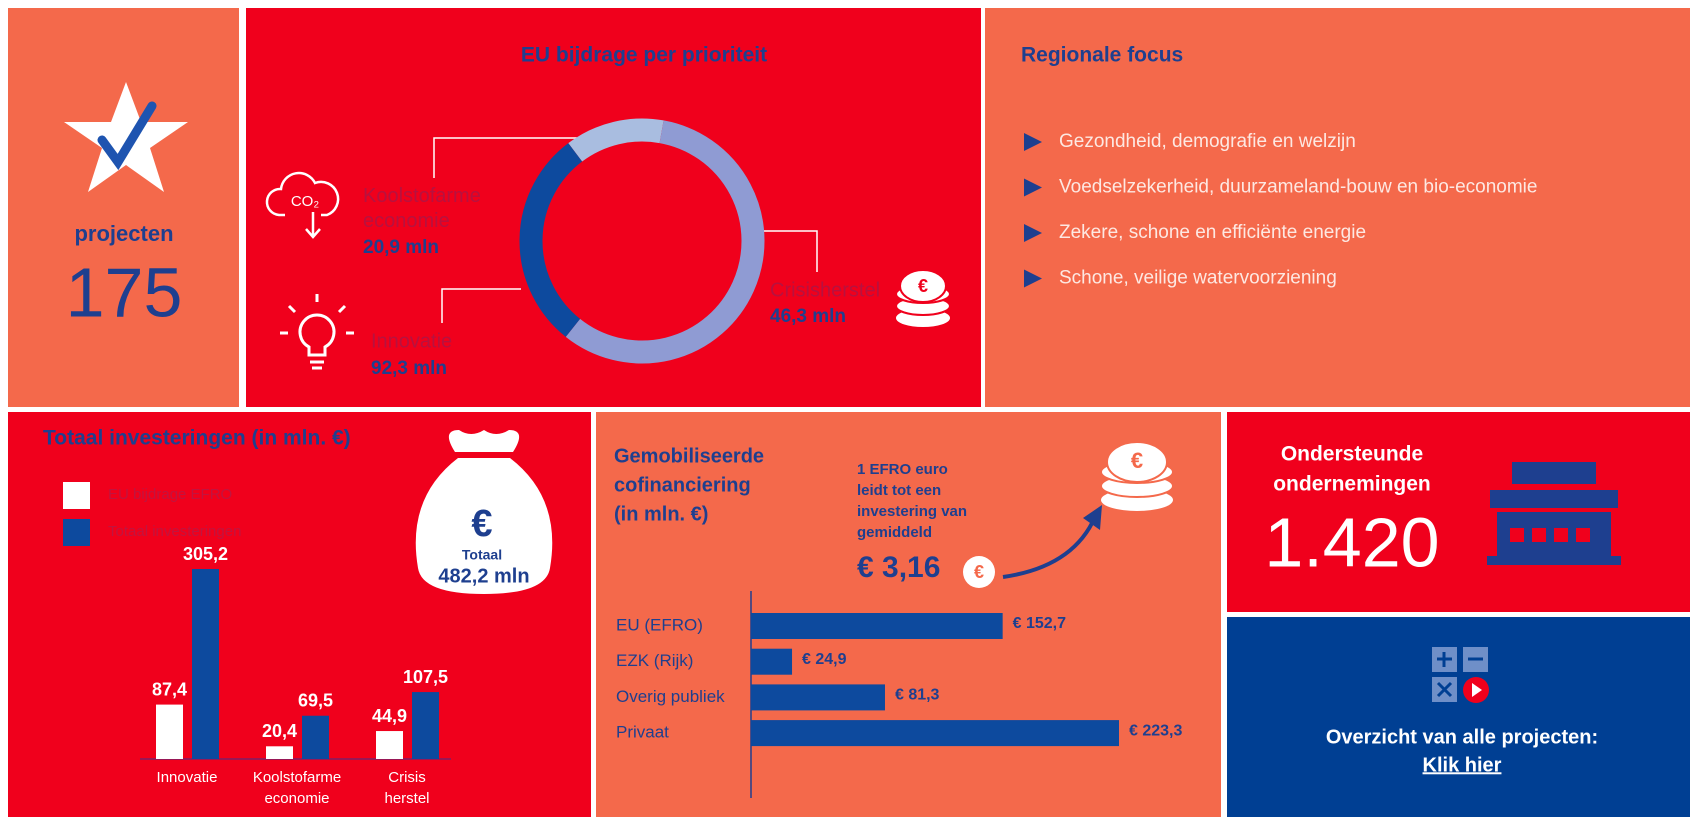 This screenshot has width=1690, height=822. I want to click on note: gemiddeld, so click(894, 532).